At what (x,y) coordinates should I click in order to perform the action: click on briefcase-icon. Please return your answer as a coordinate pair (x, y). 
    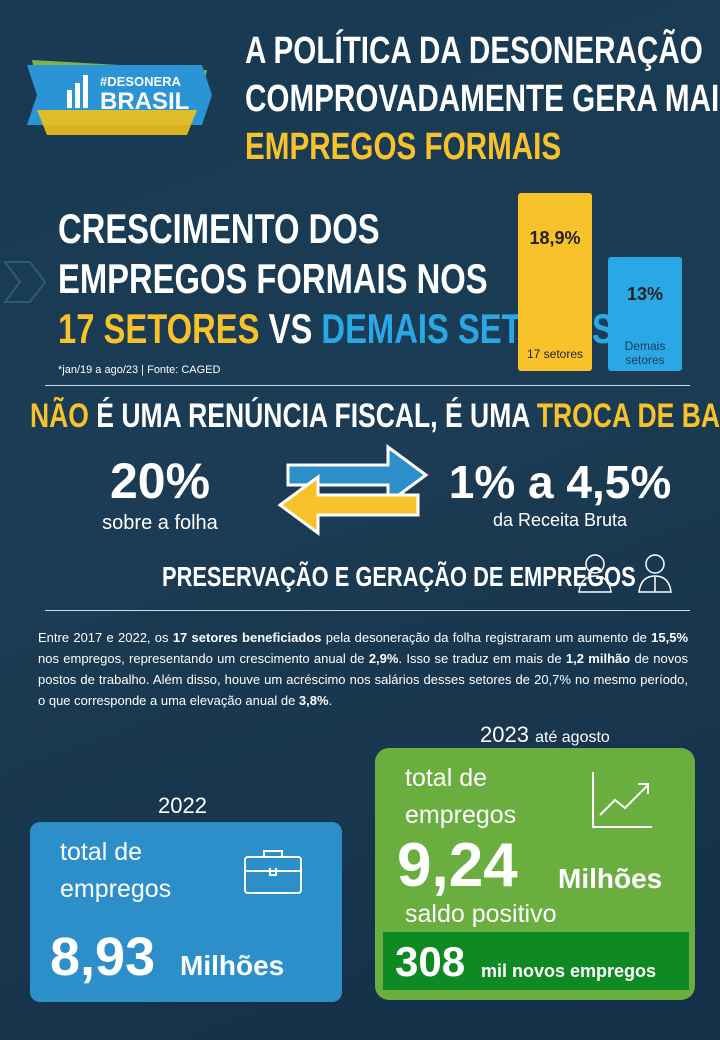
    Looking at the image, I should click on (273, 872).